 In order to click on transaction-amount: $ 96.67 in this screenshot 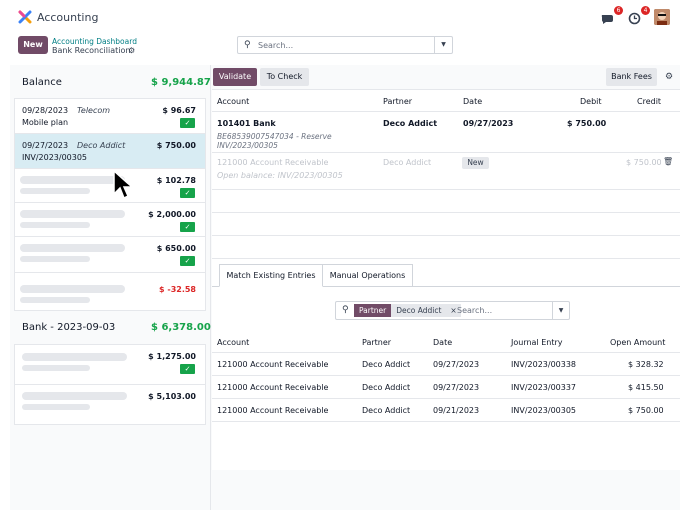, I will do `click(179, 110)`.